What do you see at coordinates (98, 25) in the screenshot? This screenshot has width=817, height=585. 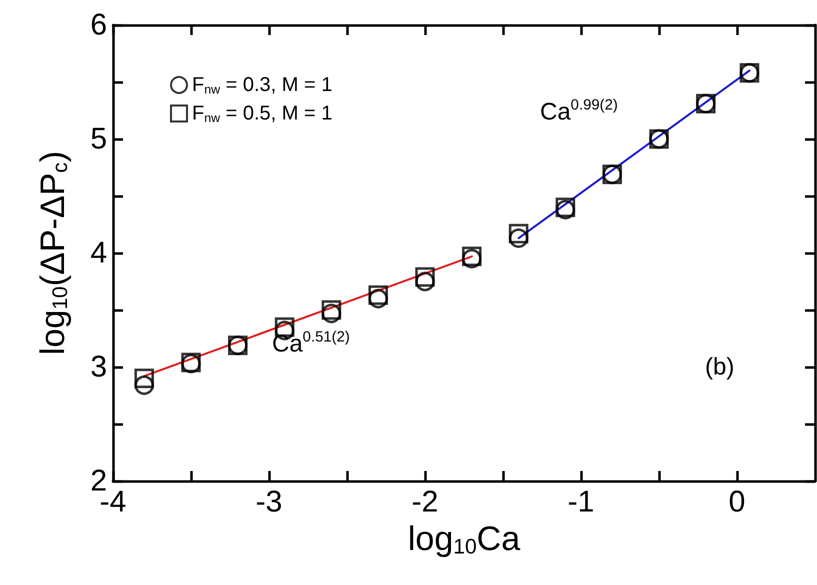 I see `y-tick-label: 6` at bounding box center [98, 25].